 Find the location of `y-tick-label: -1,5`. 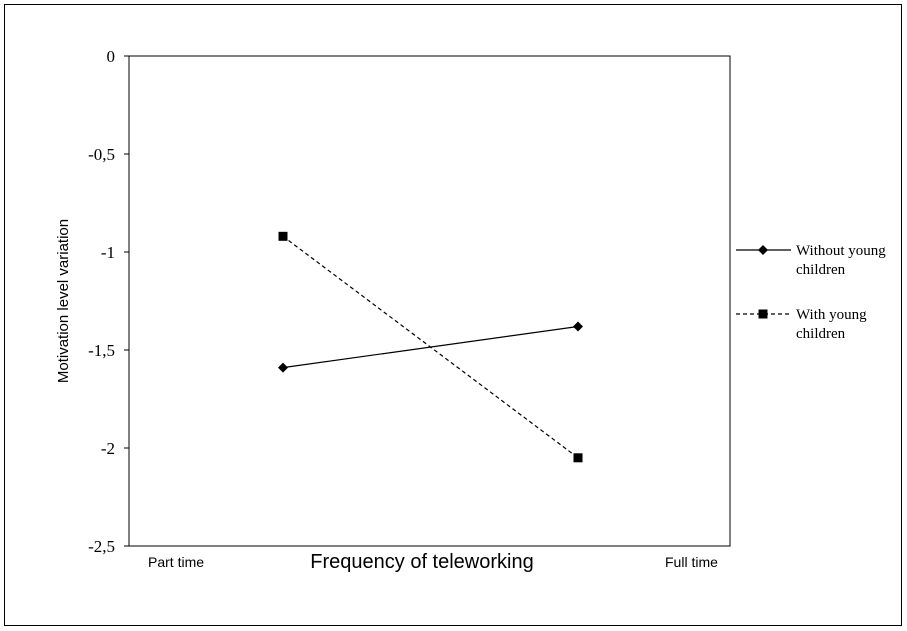

y-tick-label: -1,5 is located at coordinates (101, 350).